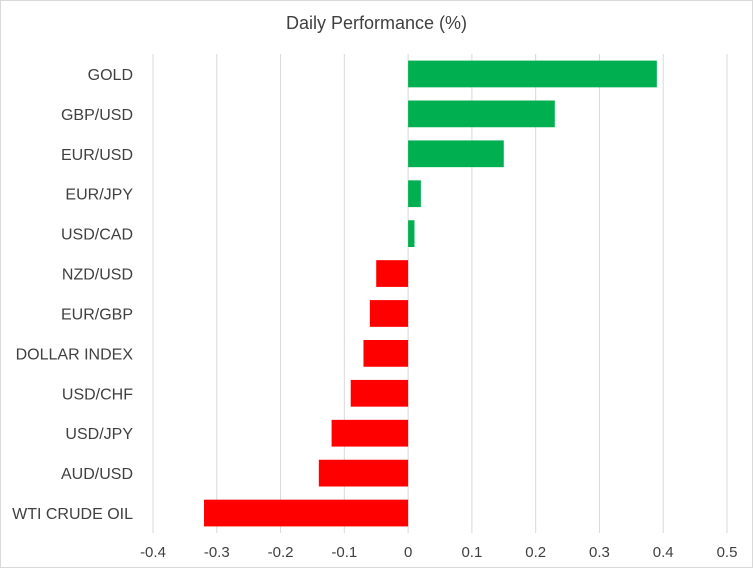 Image resolution: width=753 pixels, height=568 pixels. Describe the element at coordinates (379, 393) in the screenshot. I see `bar-usd-chf` at that location.